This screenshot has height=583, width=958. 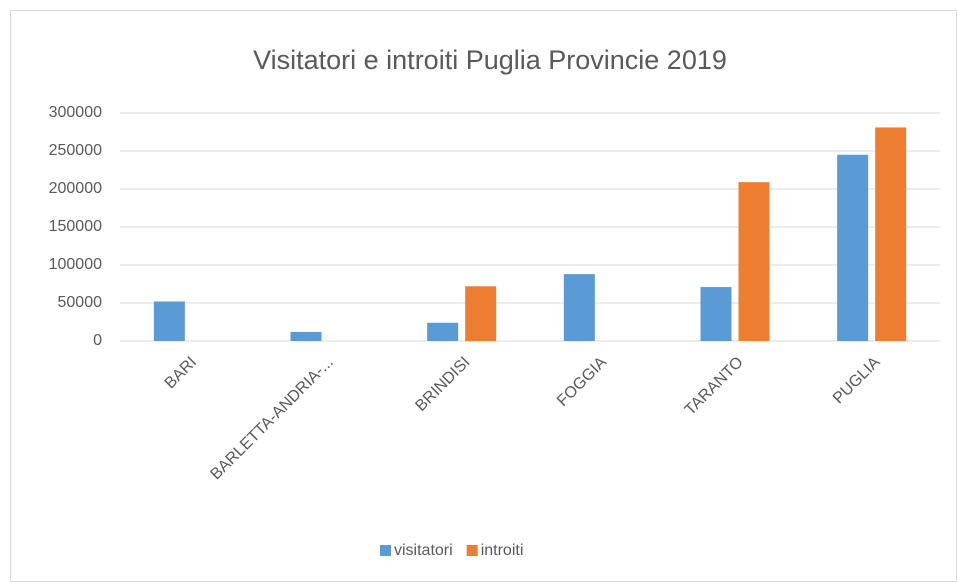 What do you see at coordinates (80, 302) in the screenshot?
I see `y-tick-label: 50000` at bounding box center [80, 302].